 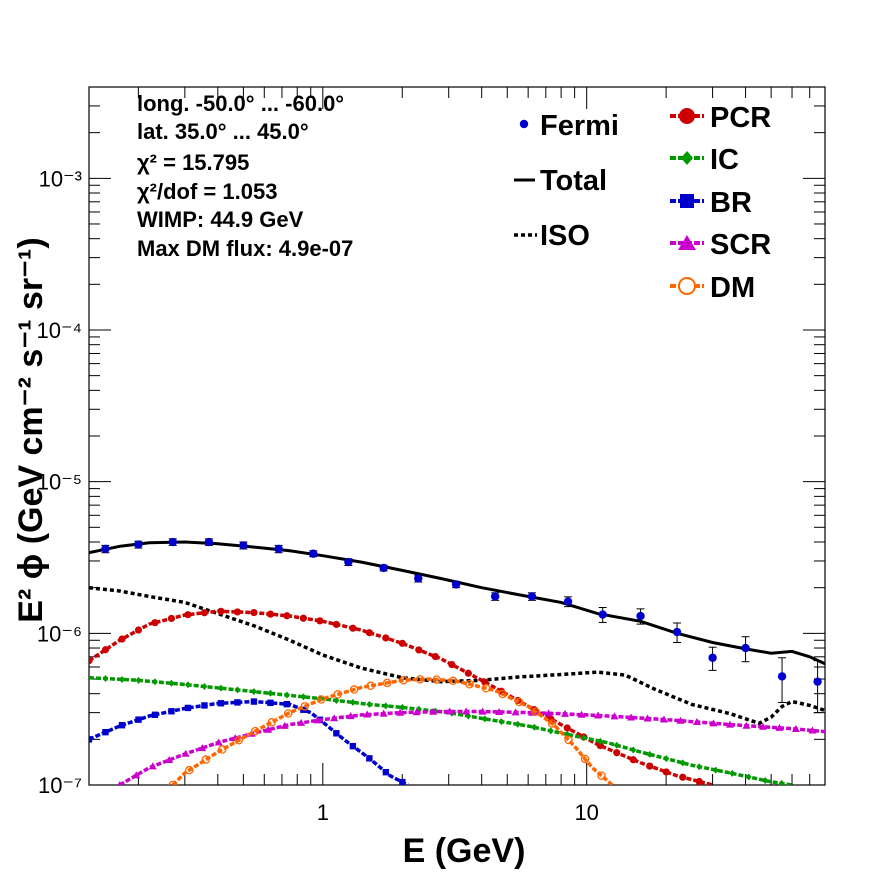 I want to click on annotation-line: χ²/dof = 1.053, so click(x=207, y=191).